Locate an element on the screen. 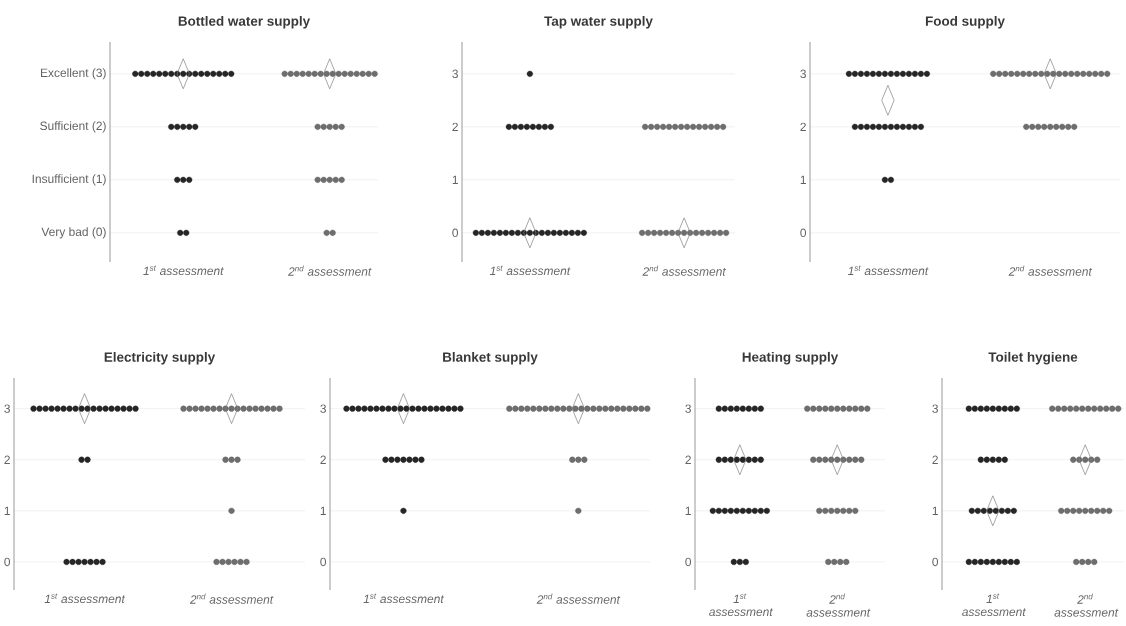 The image size is (1126, 626). y-tick-label: Sufficient (2) is located at coordinates (73, 127).